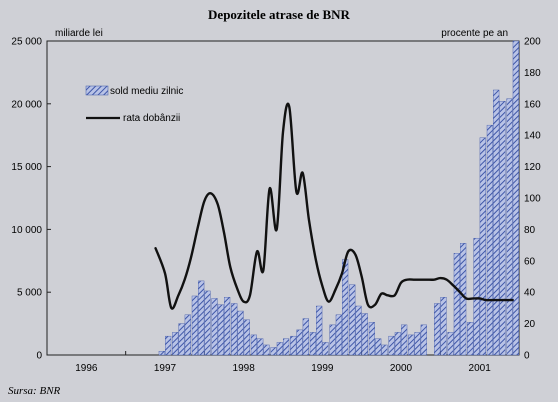 The image size is (558, 402). Describe the element at coordinates (530, 230) in the screenshot. I see `y-right-tick-label: 80` at that location.